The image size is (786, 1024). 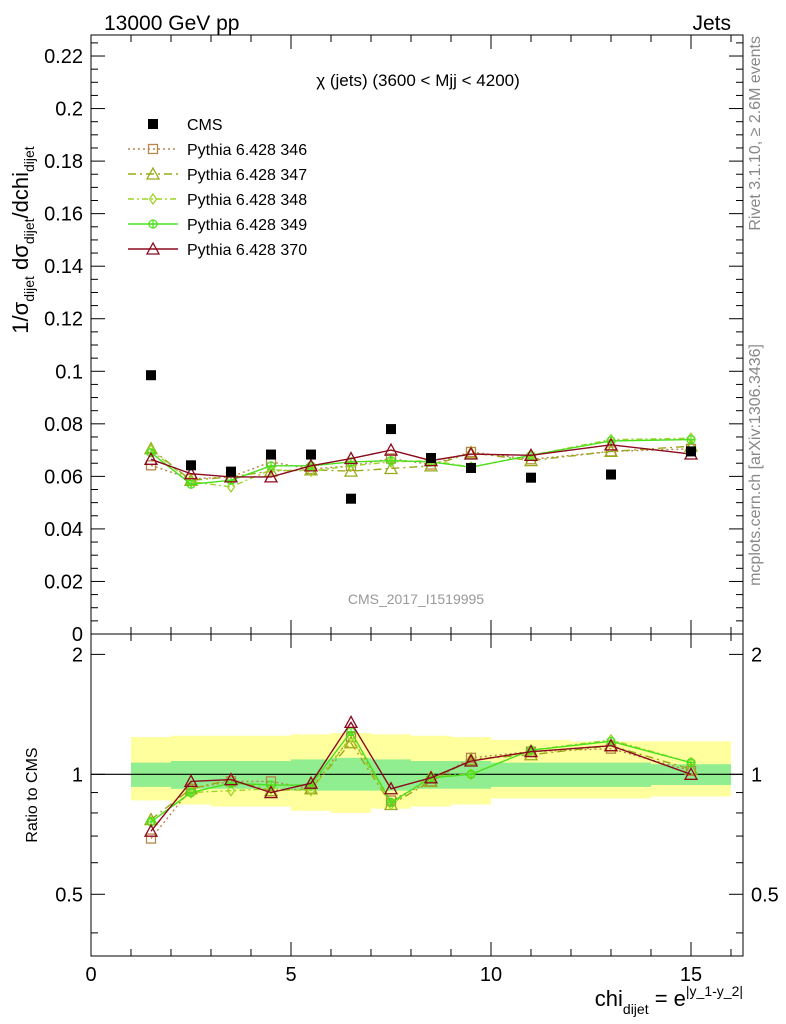 I want to click on xtick-label: 0, so click(x=90, y=975).